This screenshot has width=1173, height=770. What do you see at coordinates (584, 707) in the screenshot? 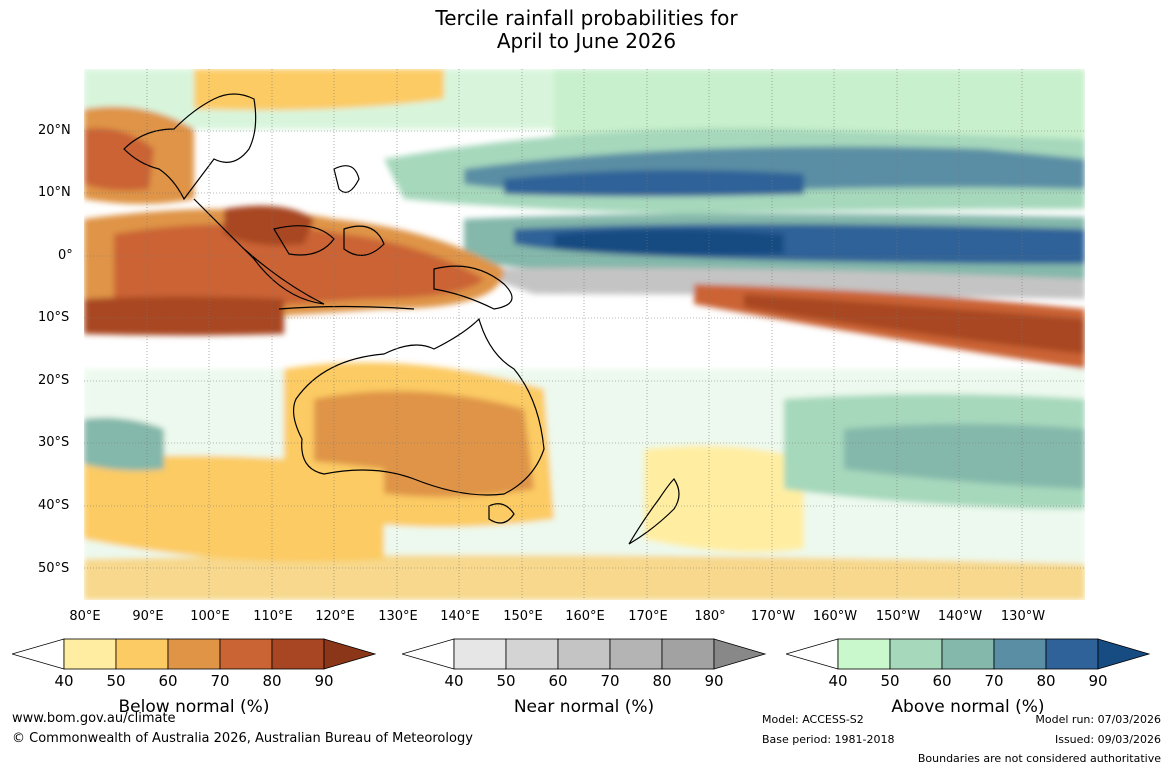
I see `colorbar-label-near: Near normal (%)` at bounding box center [584, 707].